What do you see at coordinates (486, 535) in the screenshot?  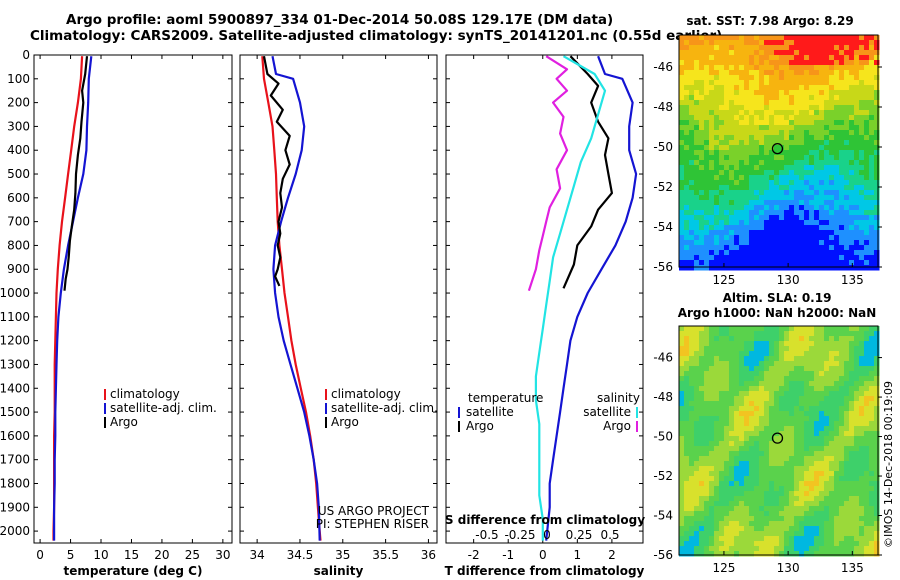 I see `secondary-tick-label: -0.5` at bounding box center [486, 535].